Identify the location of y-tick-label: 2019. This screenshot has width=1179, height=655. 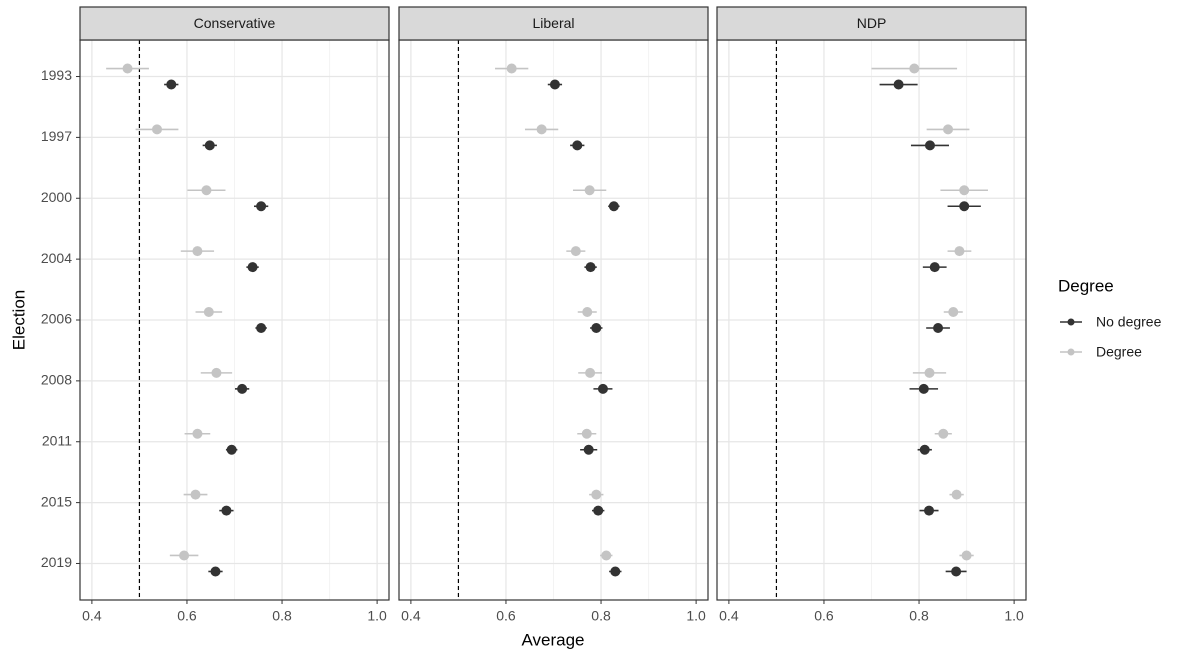
(56, 562).